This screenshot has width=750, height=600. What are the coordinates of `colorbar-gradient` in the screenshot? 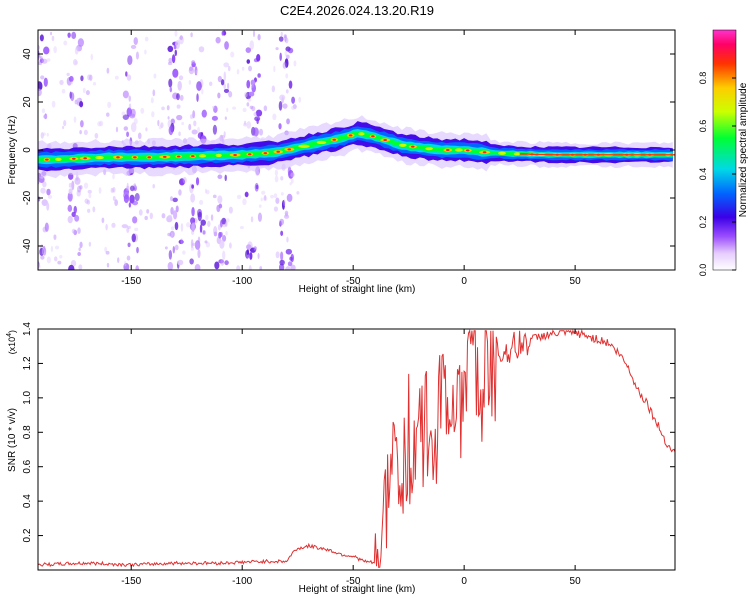 It's located at (724, 150).